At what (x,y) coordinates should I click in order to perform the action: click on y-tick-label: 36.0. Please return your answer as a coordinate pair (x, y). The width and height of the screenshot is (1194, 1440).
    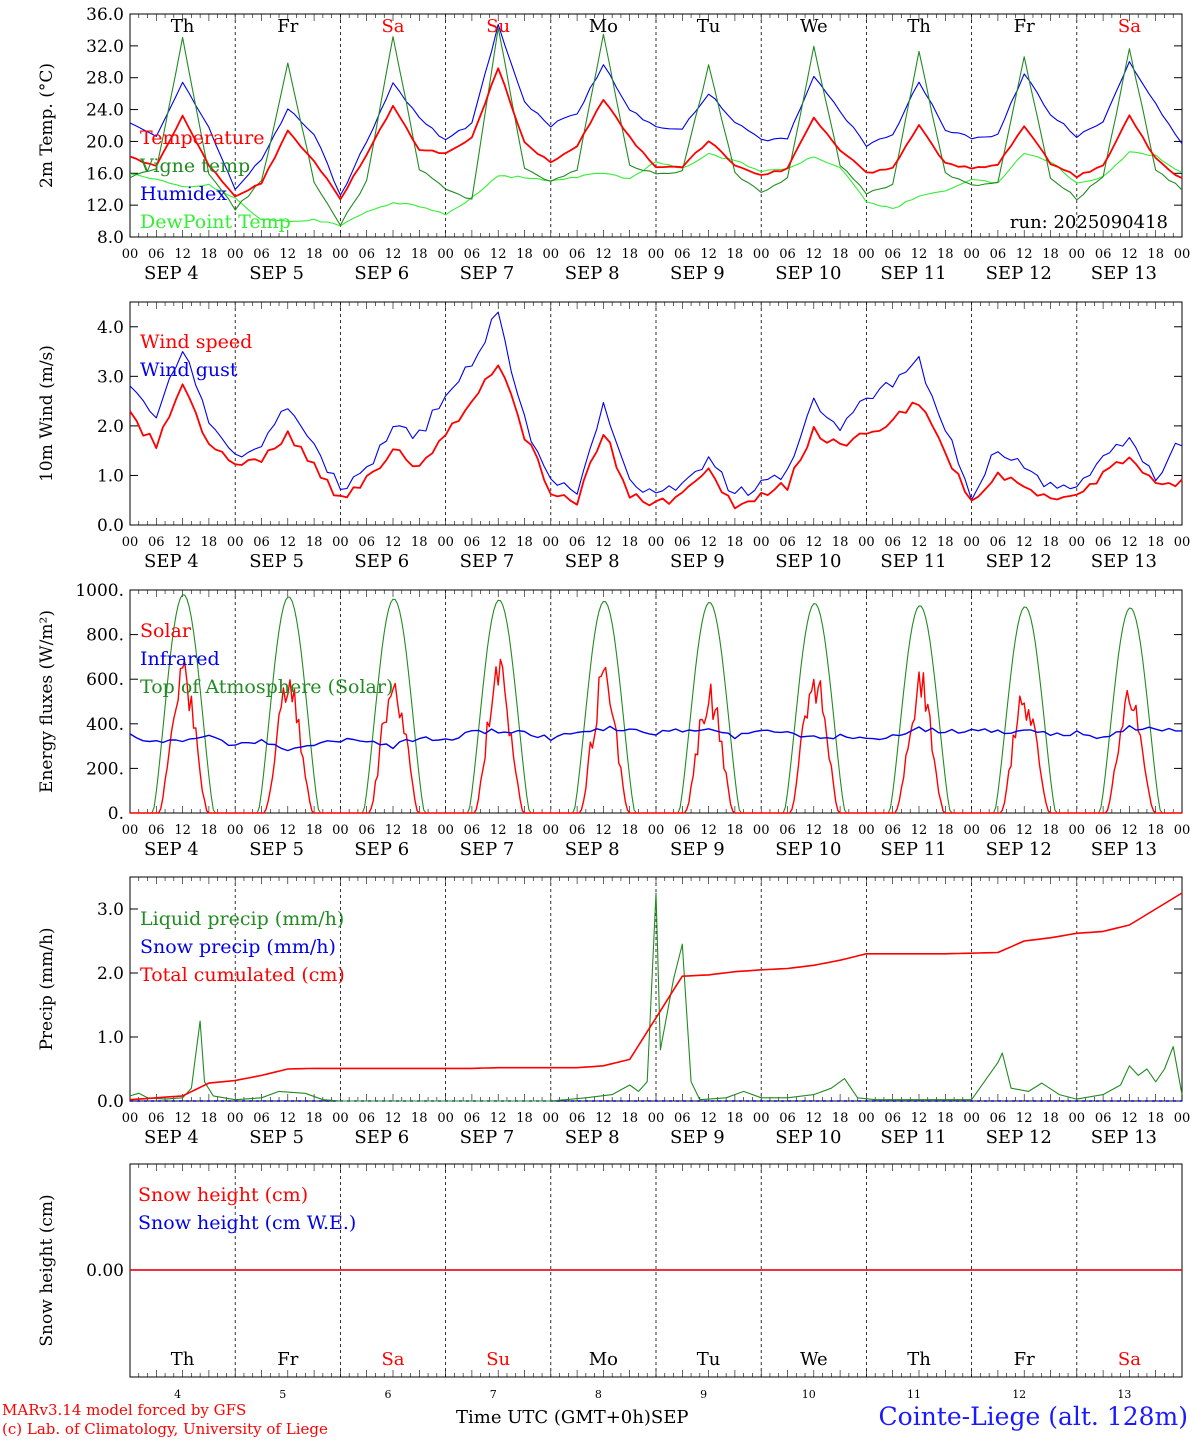
    Looking at the image, I should click on (105, 15).